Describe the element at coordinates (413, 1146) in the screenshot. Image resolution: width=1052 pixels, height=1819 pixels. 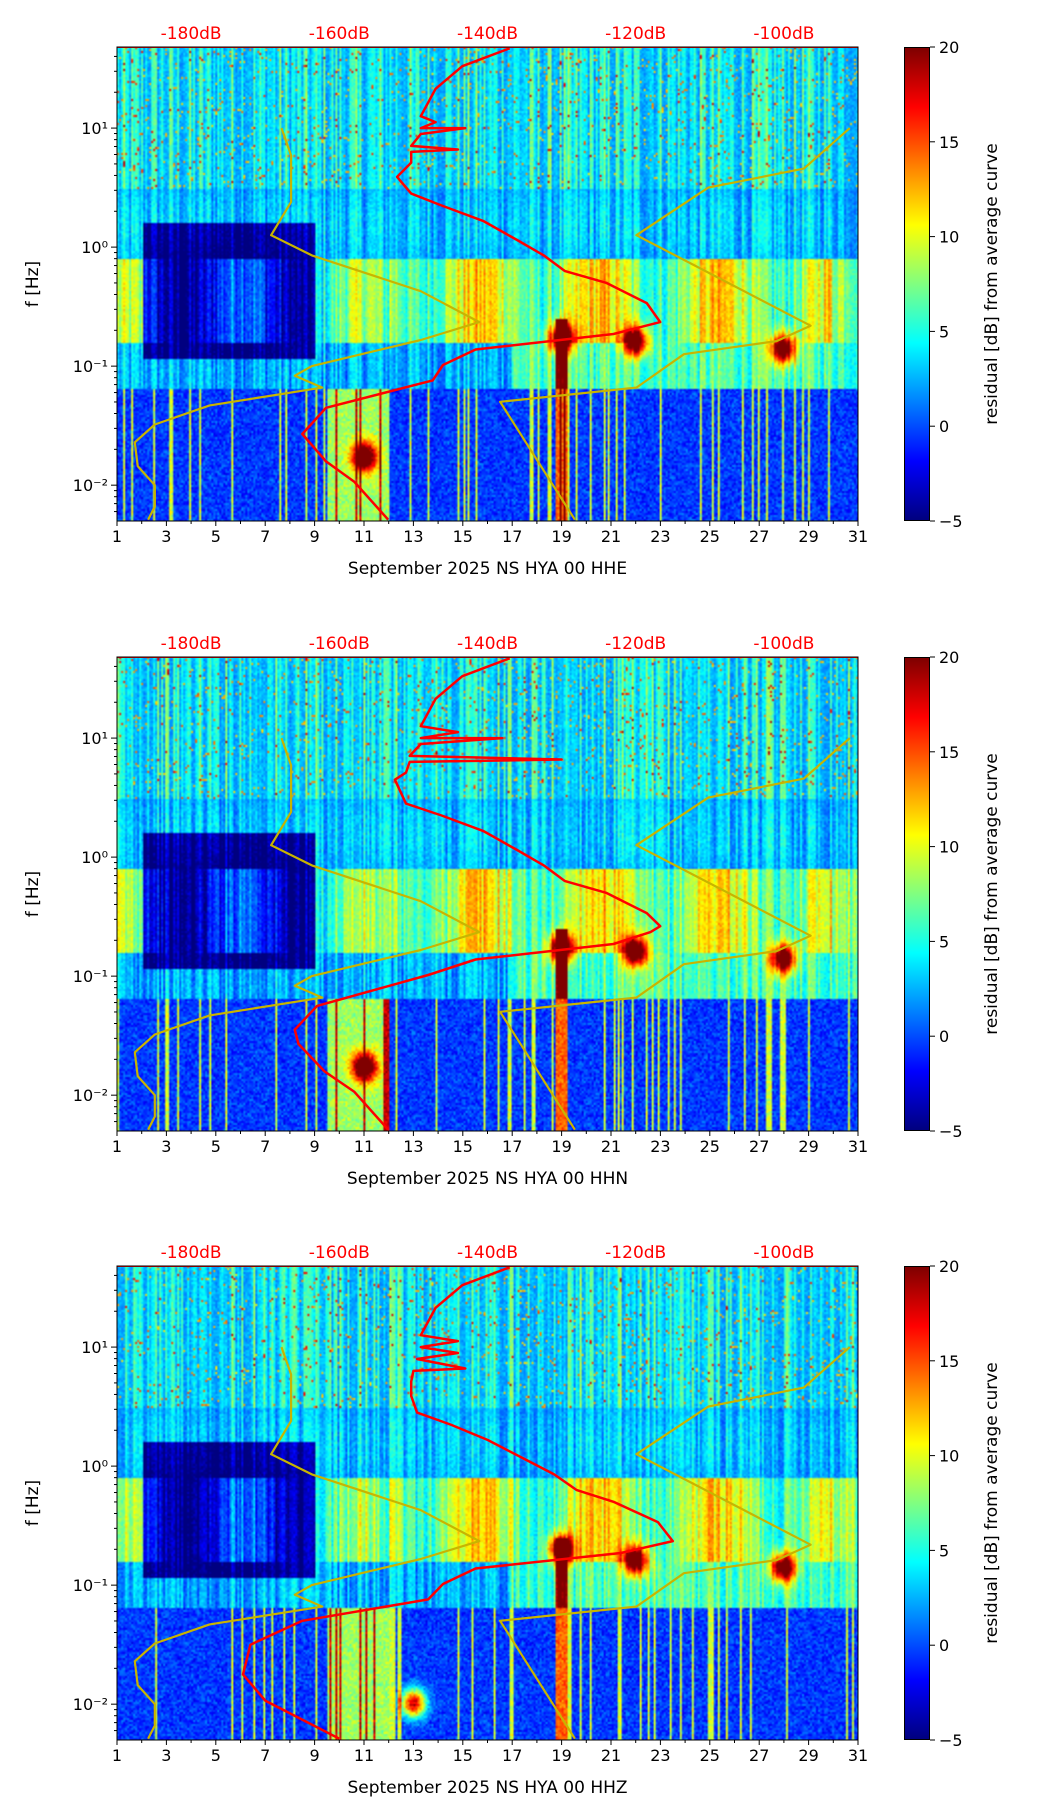
I see `x-tick-label: 13` at that location.